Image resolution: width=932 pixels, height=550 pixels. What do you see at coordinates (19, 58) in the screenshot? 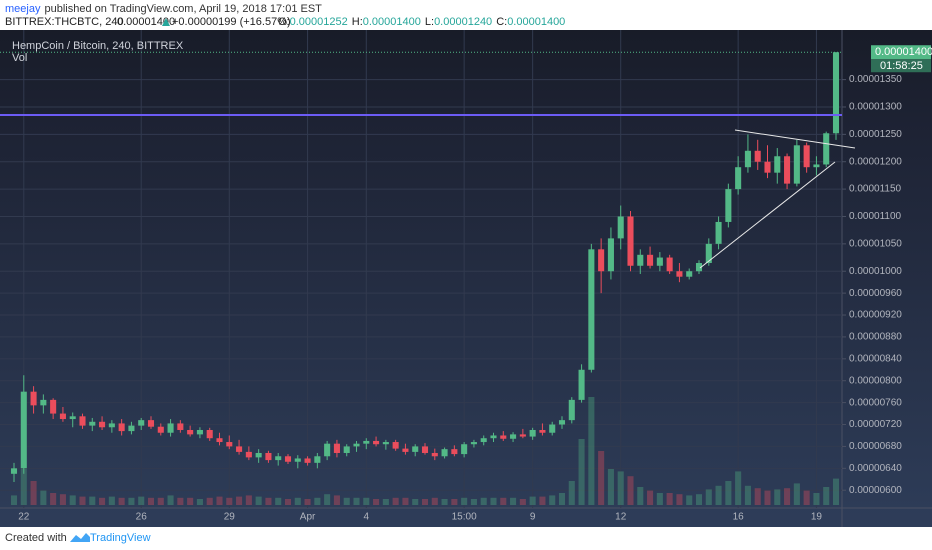
I see `volume-label: Vol` at bounding box center [19, 58].